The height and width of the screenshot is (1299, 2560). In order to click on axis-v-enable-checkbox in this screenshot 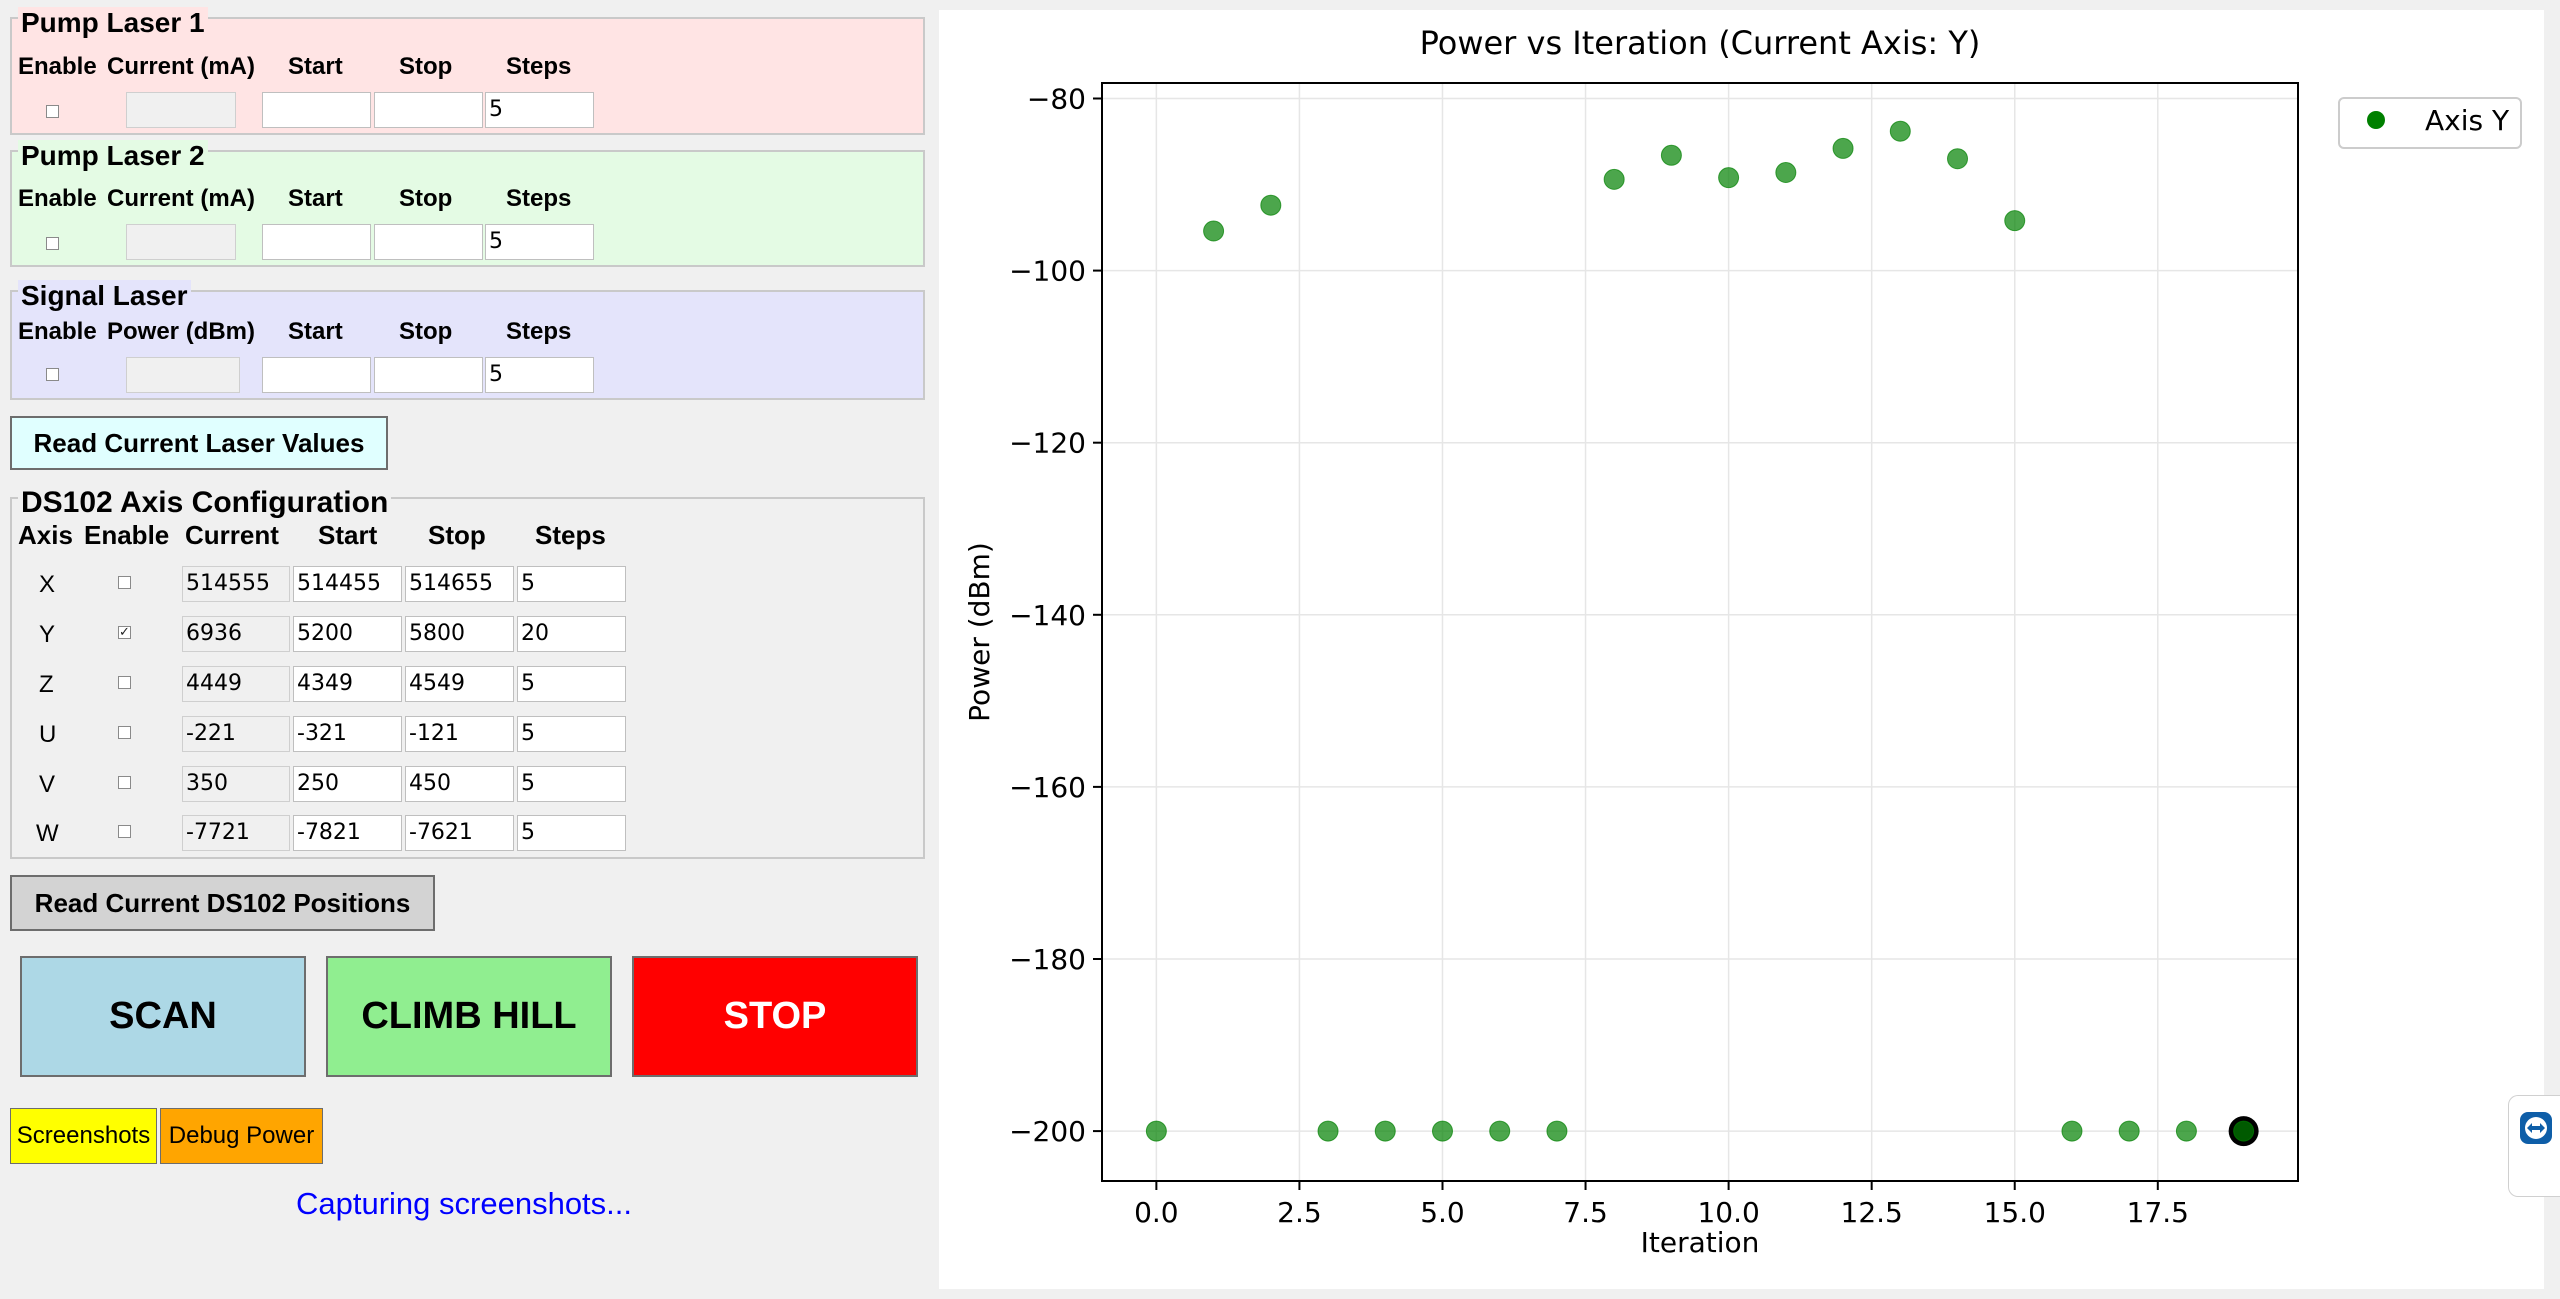, I will do `click(124, 782)`.